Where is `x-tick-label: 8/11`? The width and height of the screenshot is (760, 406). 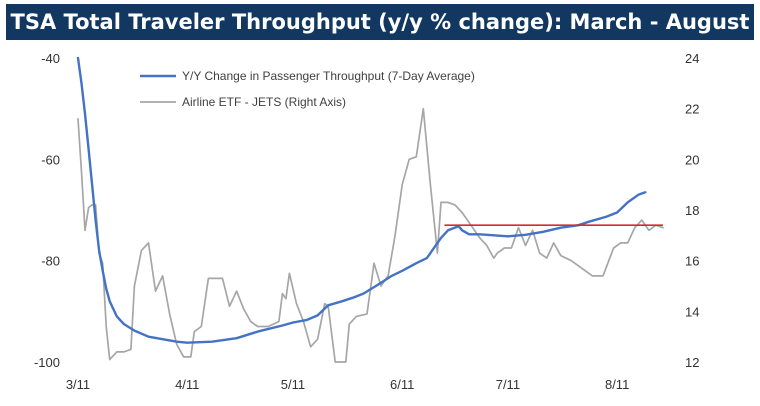 x-tick-label: 8/11 is located at coordinates (617, 384).